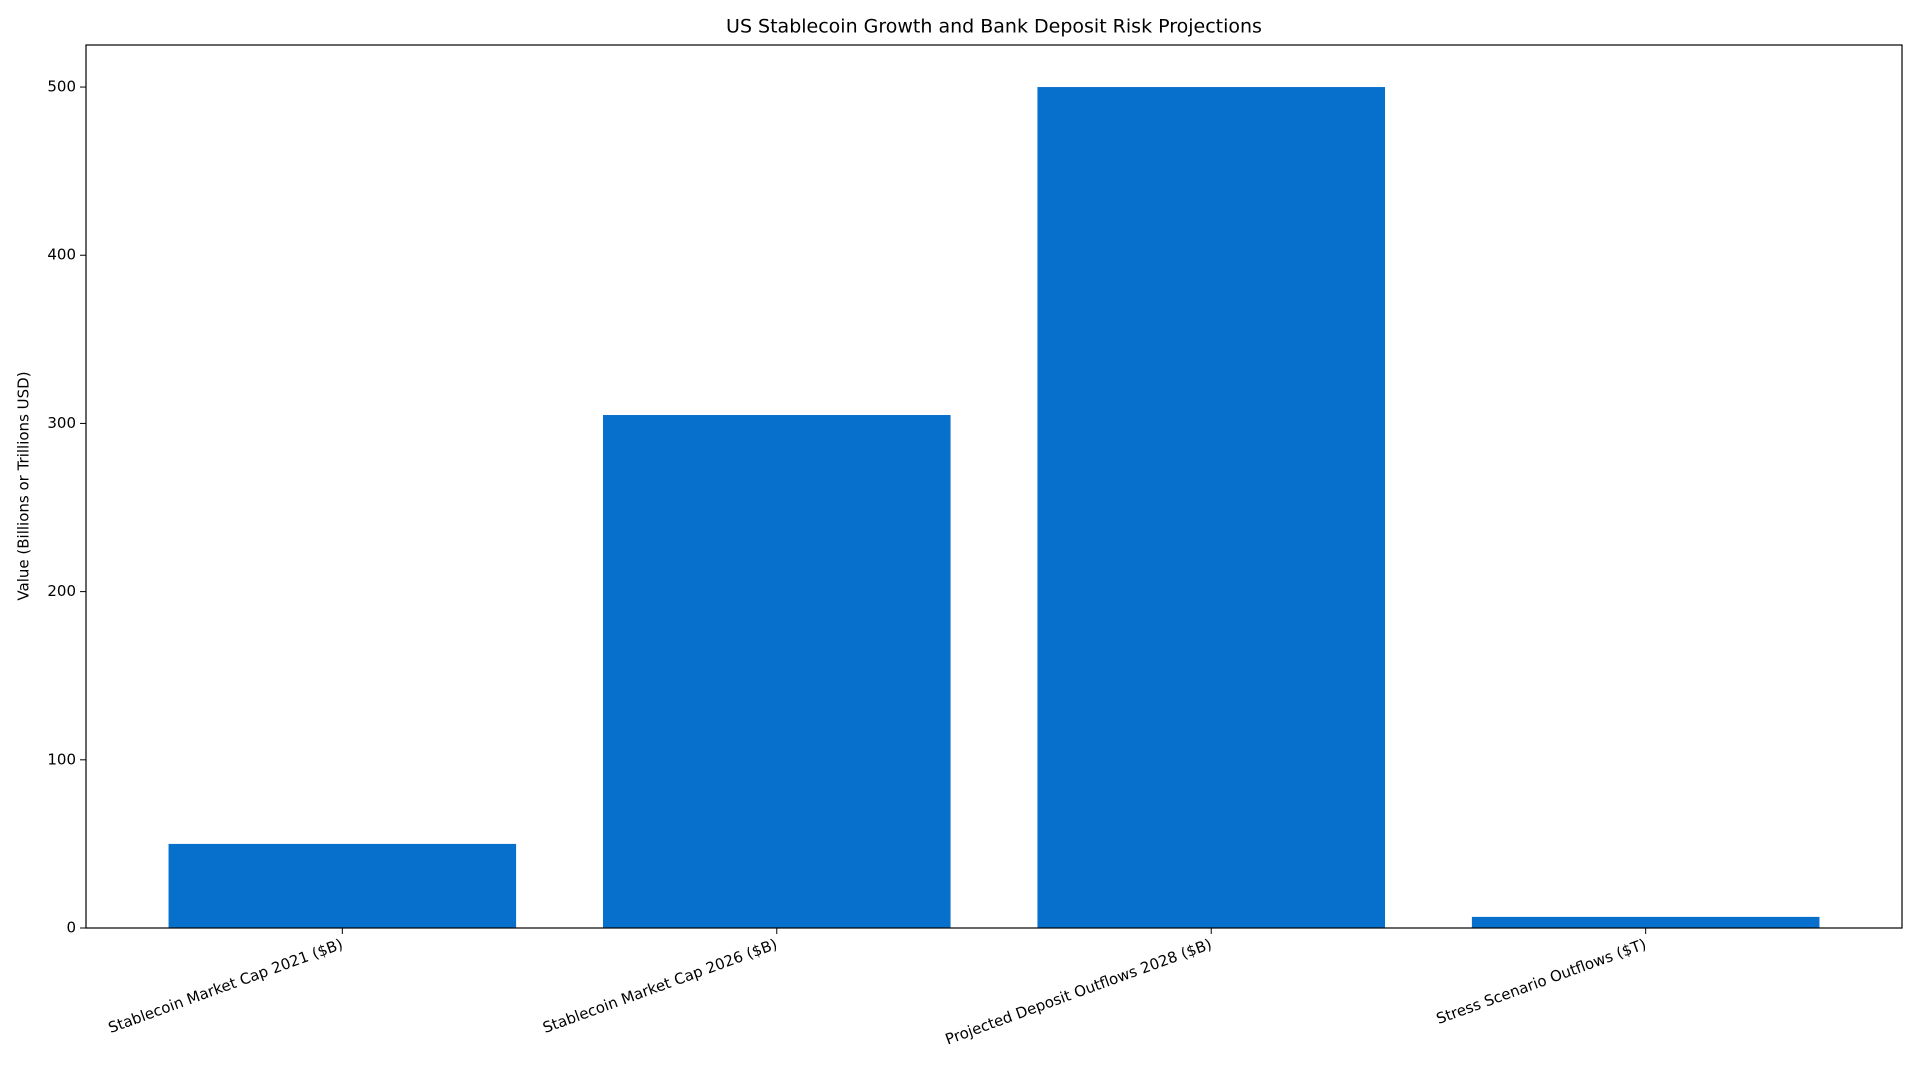  I want to click on x-tick-label: Projected Deposit Outflows 2028 ($B), so click(1078, 991).